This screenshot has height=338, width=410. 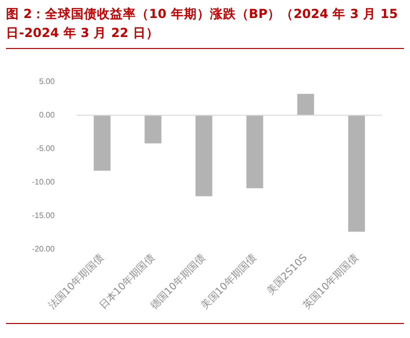 What do you see at coordinates (47, 115) in the screenshot?
I see `y-tick-label: 0.00` at bounding box center [47, 115].